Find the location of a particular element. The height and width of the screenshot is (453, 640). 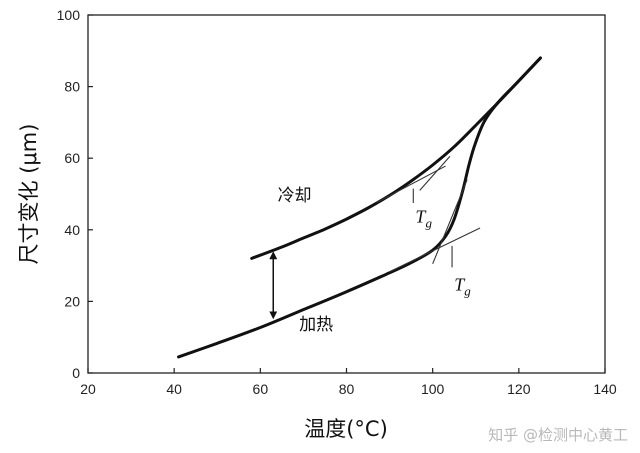

y-tick-label: 20 is located at coordinates (72, 301).